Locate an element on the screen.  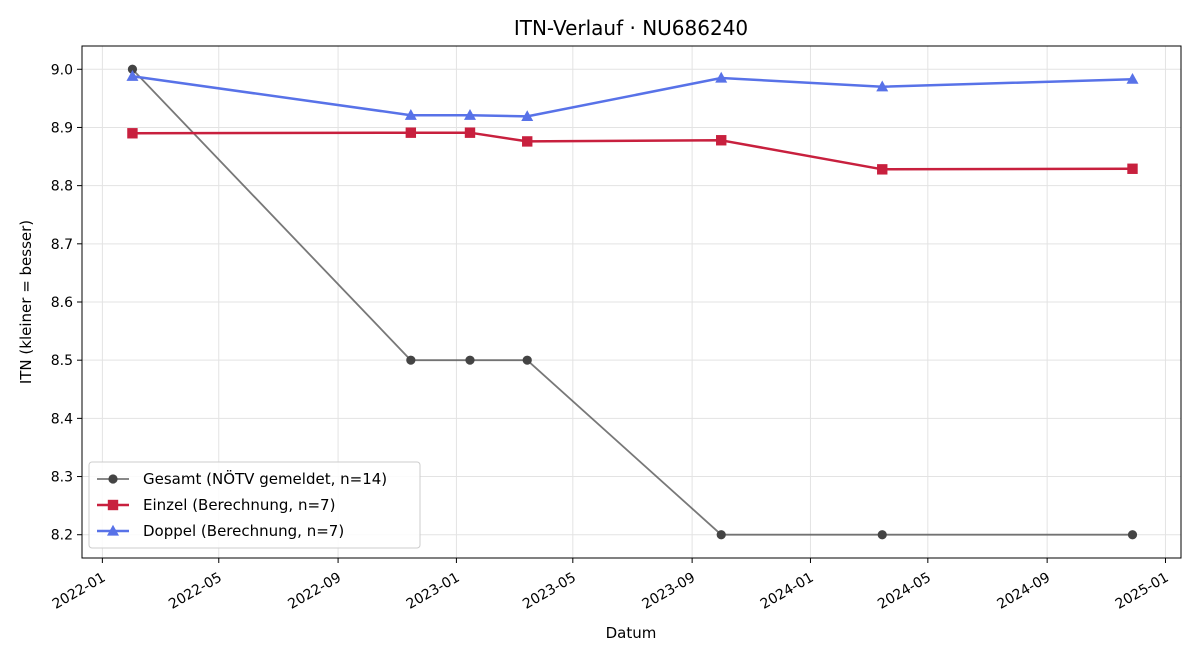
x-tick-label: 2024-05 is located at coordinates (904, 591).